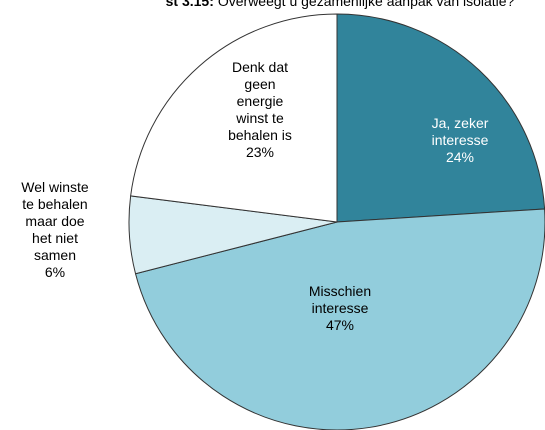 Image resolution: width=545 pixels, height=430 pixels. What do you see at coordinates (260, 152) in the screenshot?
I see `slice-value-label: 23%` at bounding box center [260, 152].